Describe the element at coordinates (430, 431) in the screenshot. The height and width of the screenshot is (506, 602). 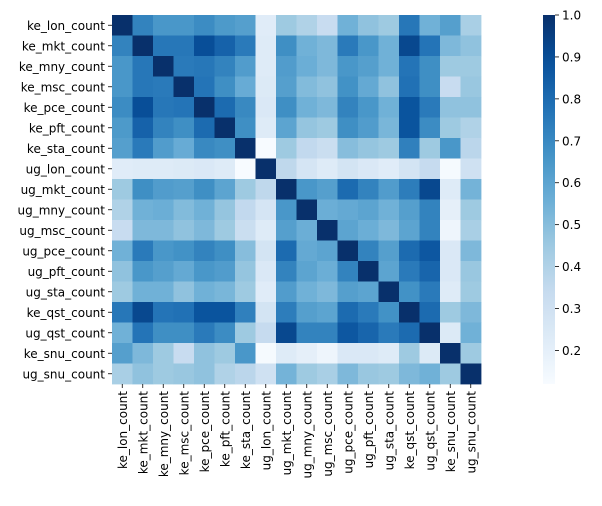
I see `x-tick-label: ug_qst_count` at that location.